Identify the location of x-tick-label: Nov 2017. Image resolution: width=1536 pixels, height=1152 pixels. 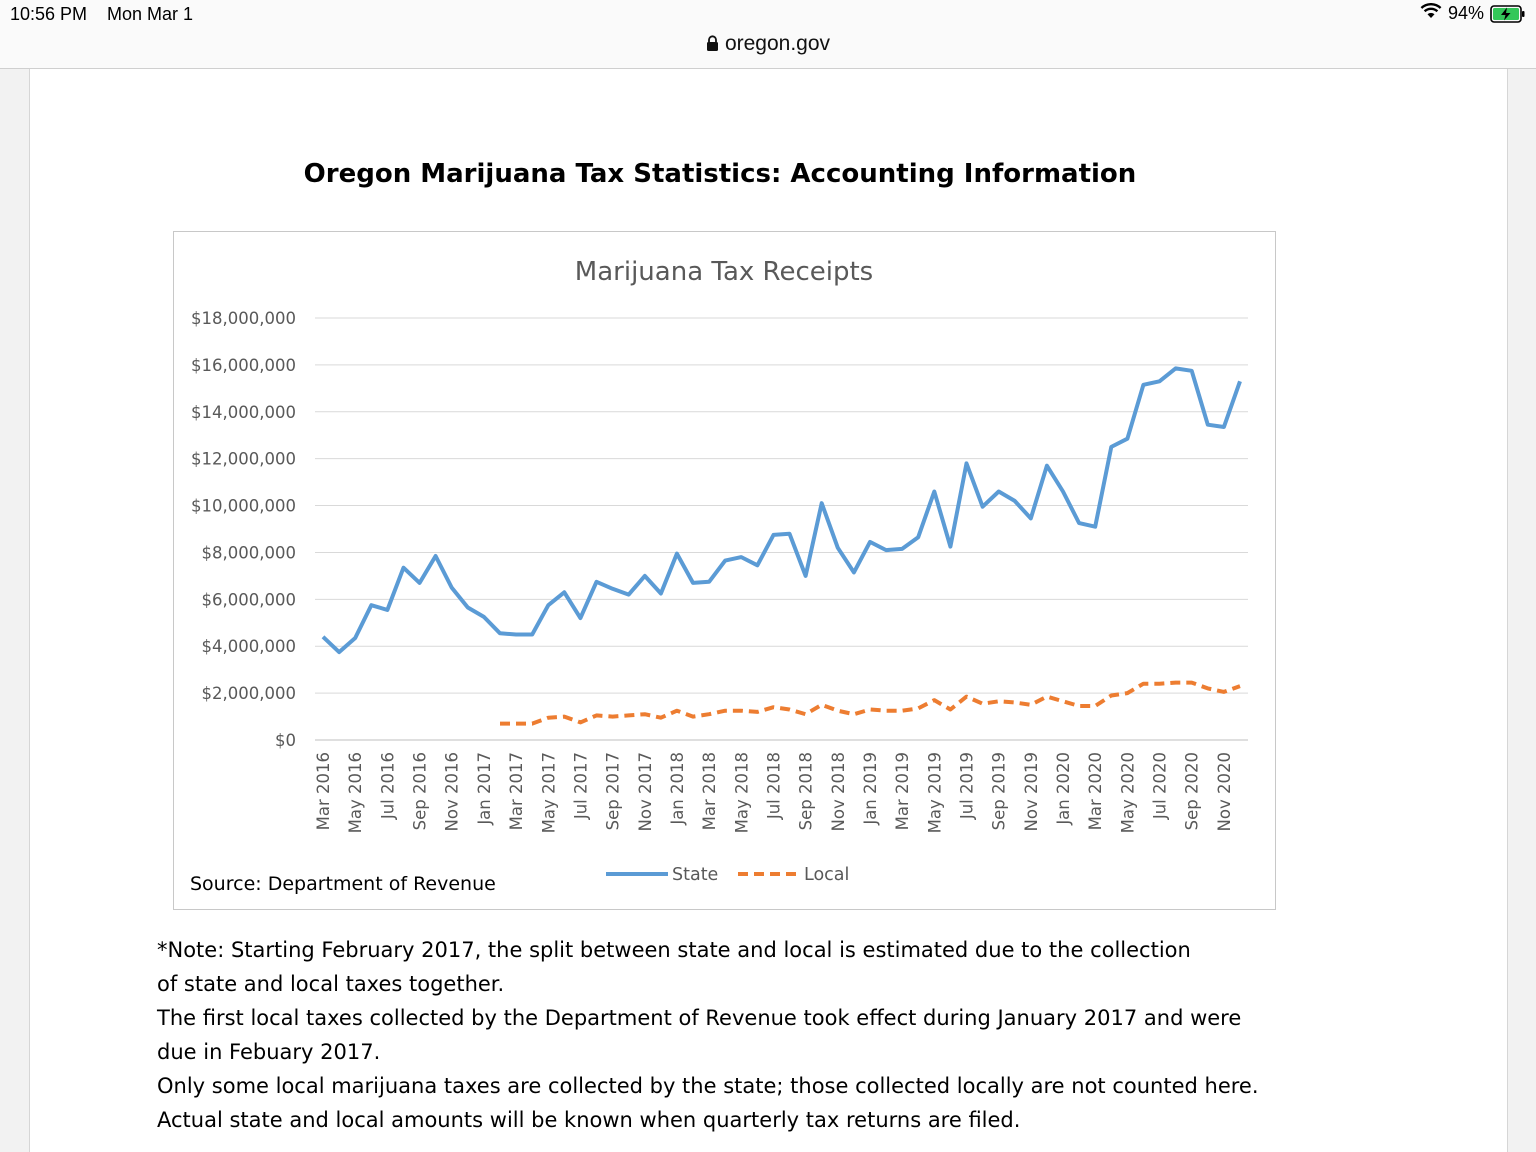
(645, 791).